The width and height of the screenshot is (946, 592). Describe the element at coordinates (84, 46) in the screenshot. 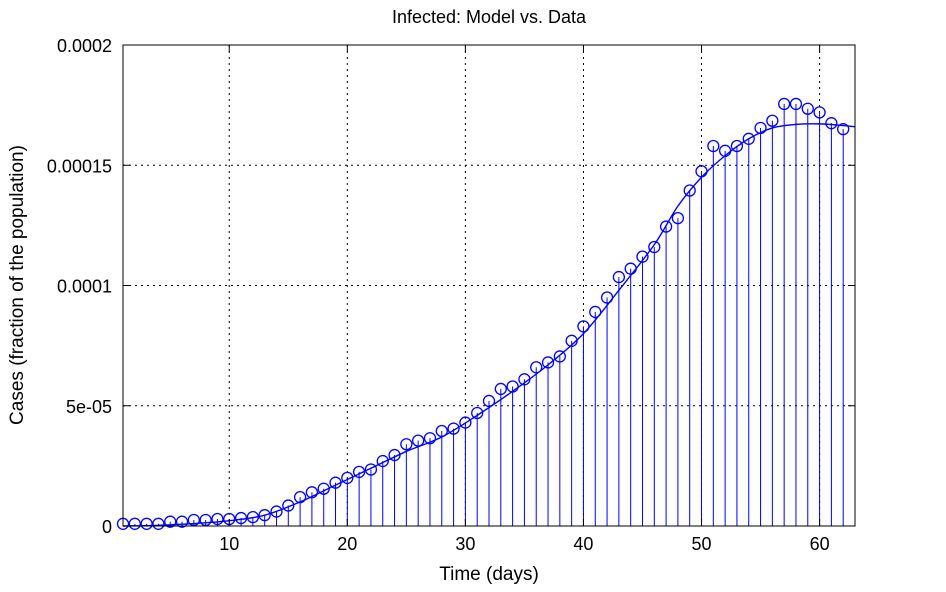

I see `y-tick-label: 0.0002` at that location.